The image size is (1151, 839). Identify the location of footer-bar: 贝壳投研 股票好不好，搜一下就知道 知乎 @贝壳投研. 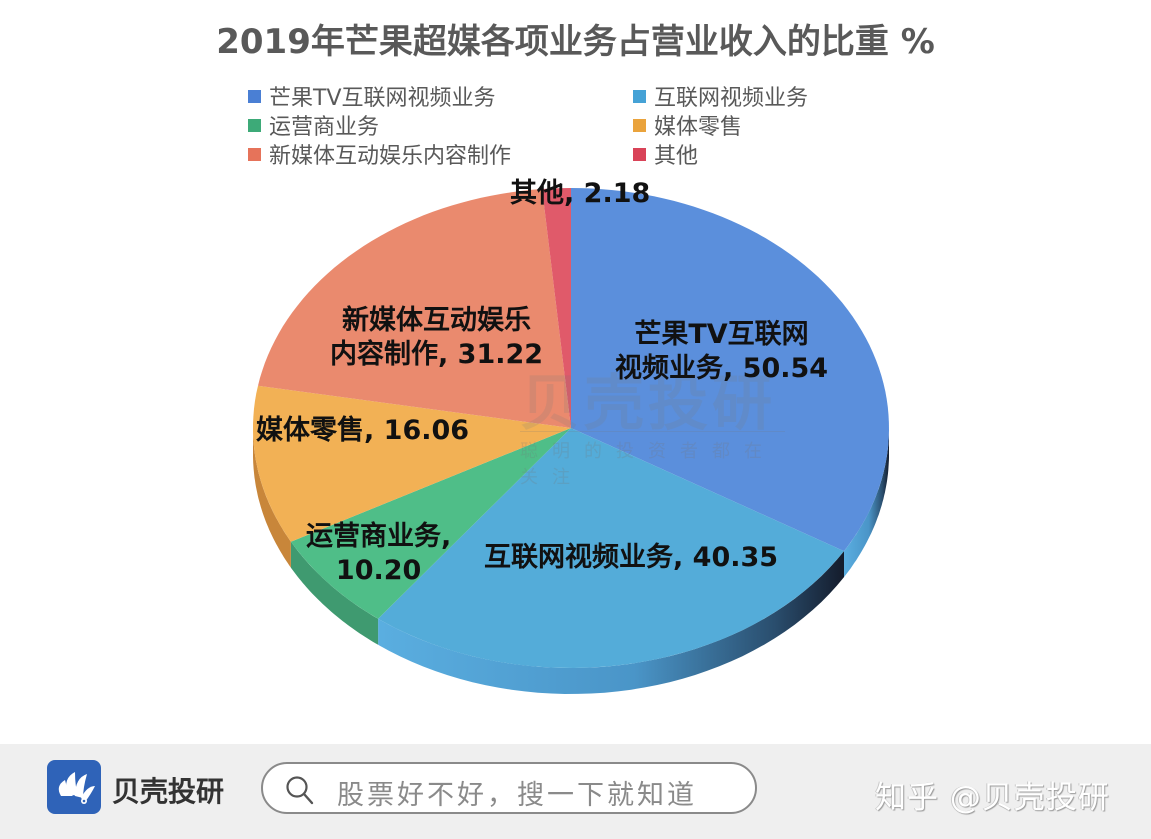
(575, 791).